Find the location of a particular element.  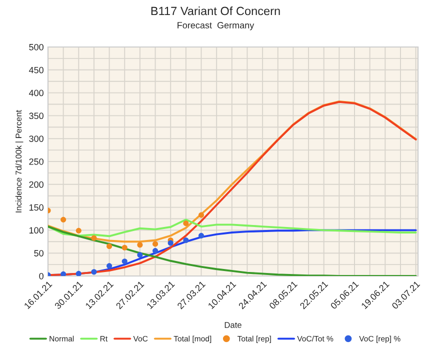

y-tick-label: 300 is located at coordinates (36, 139).